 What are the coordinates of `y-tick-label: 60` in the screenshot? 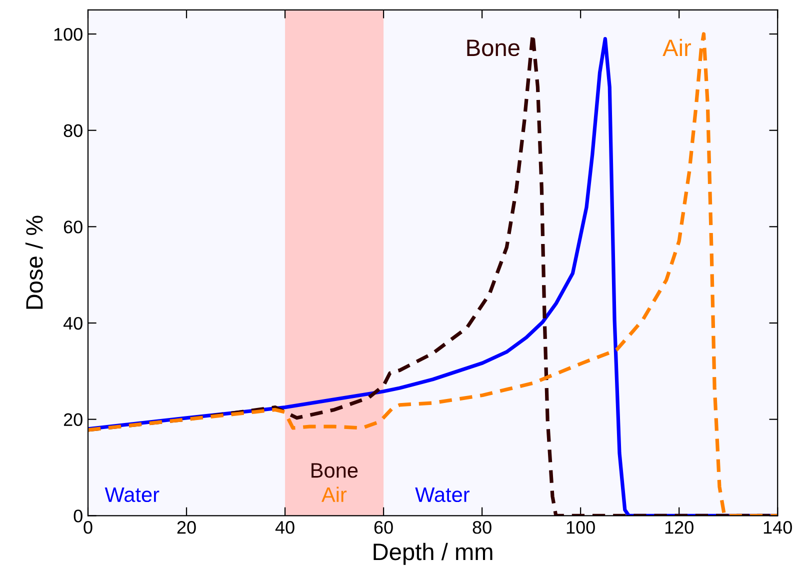 It's located at (73, 227).